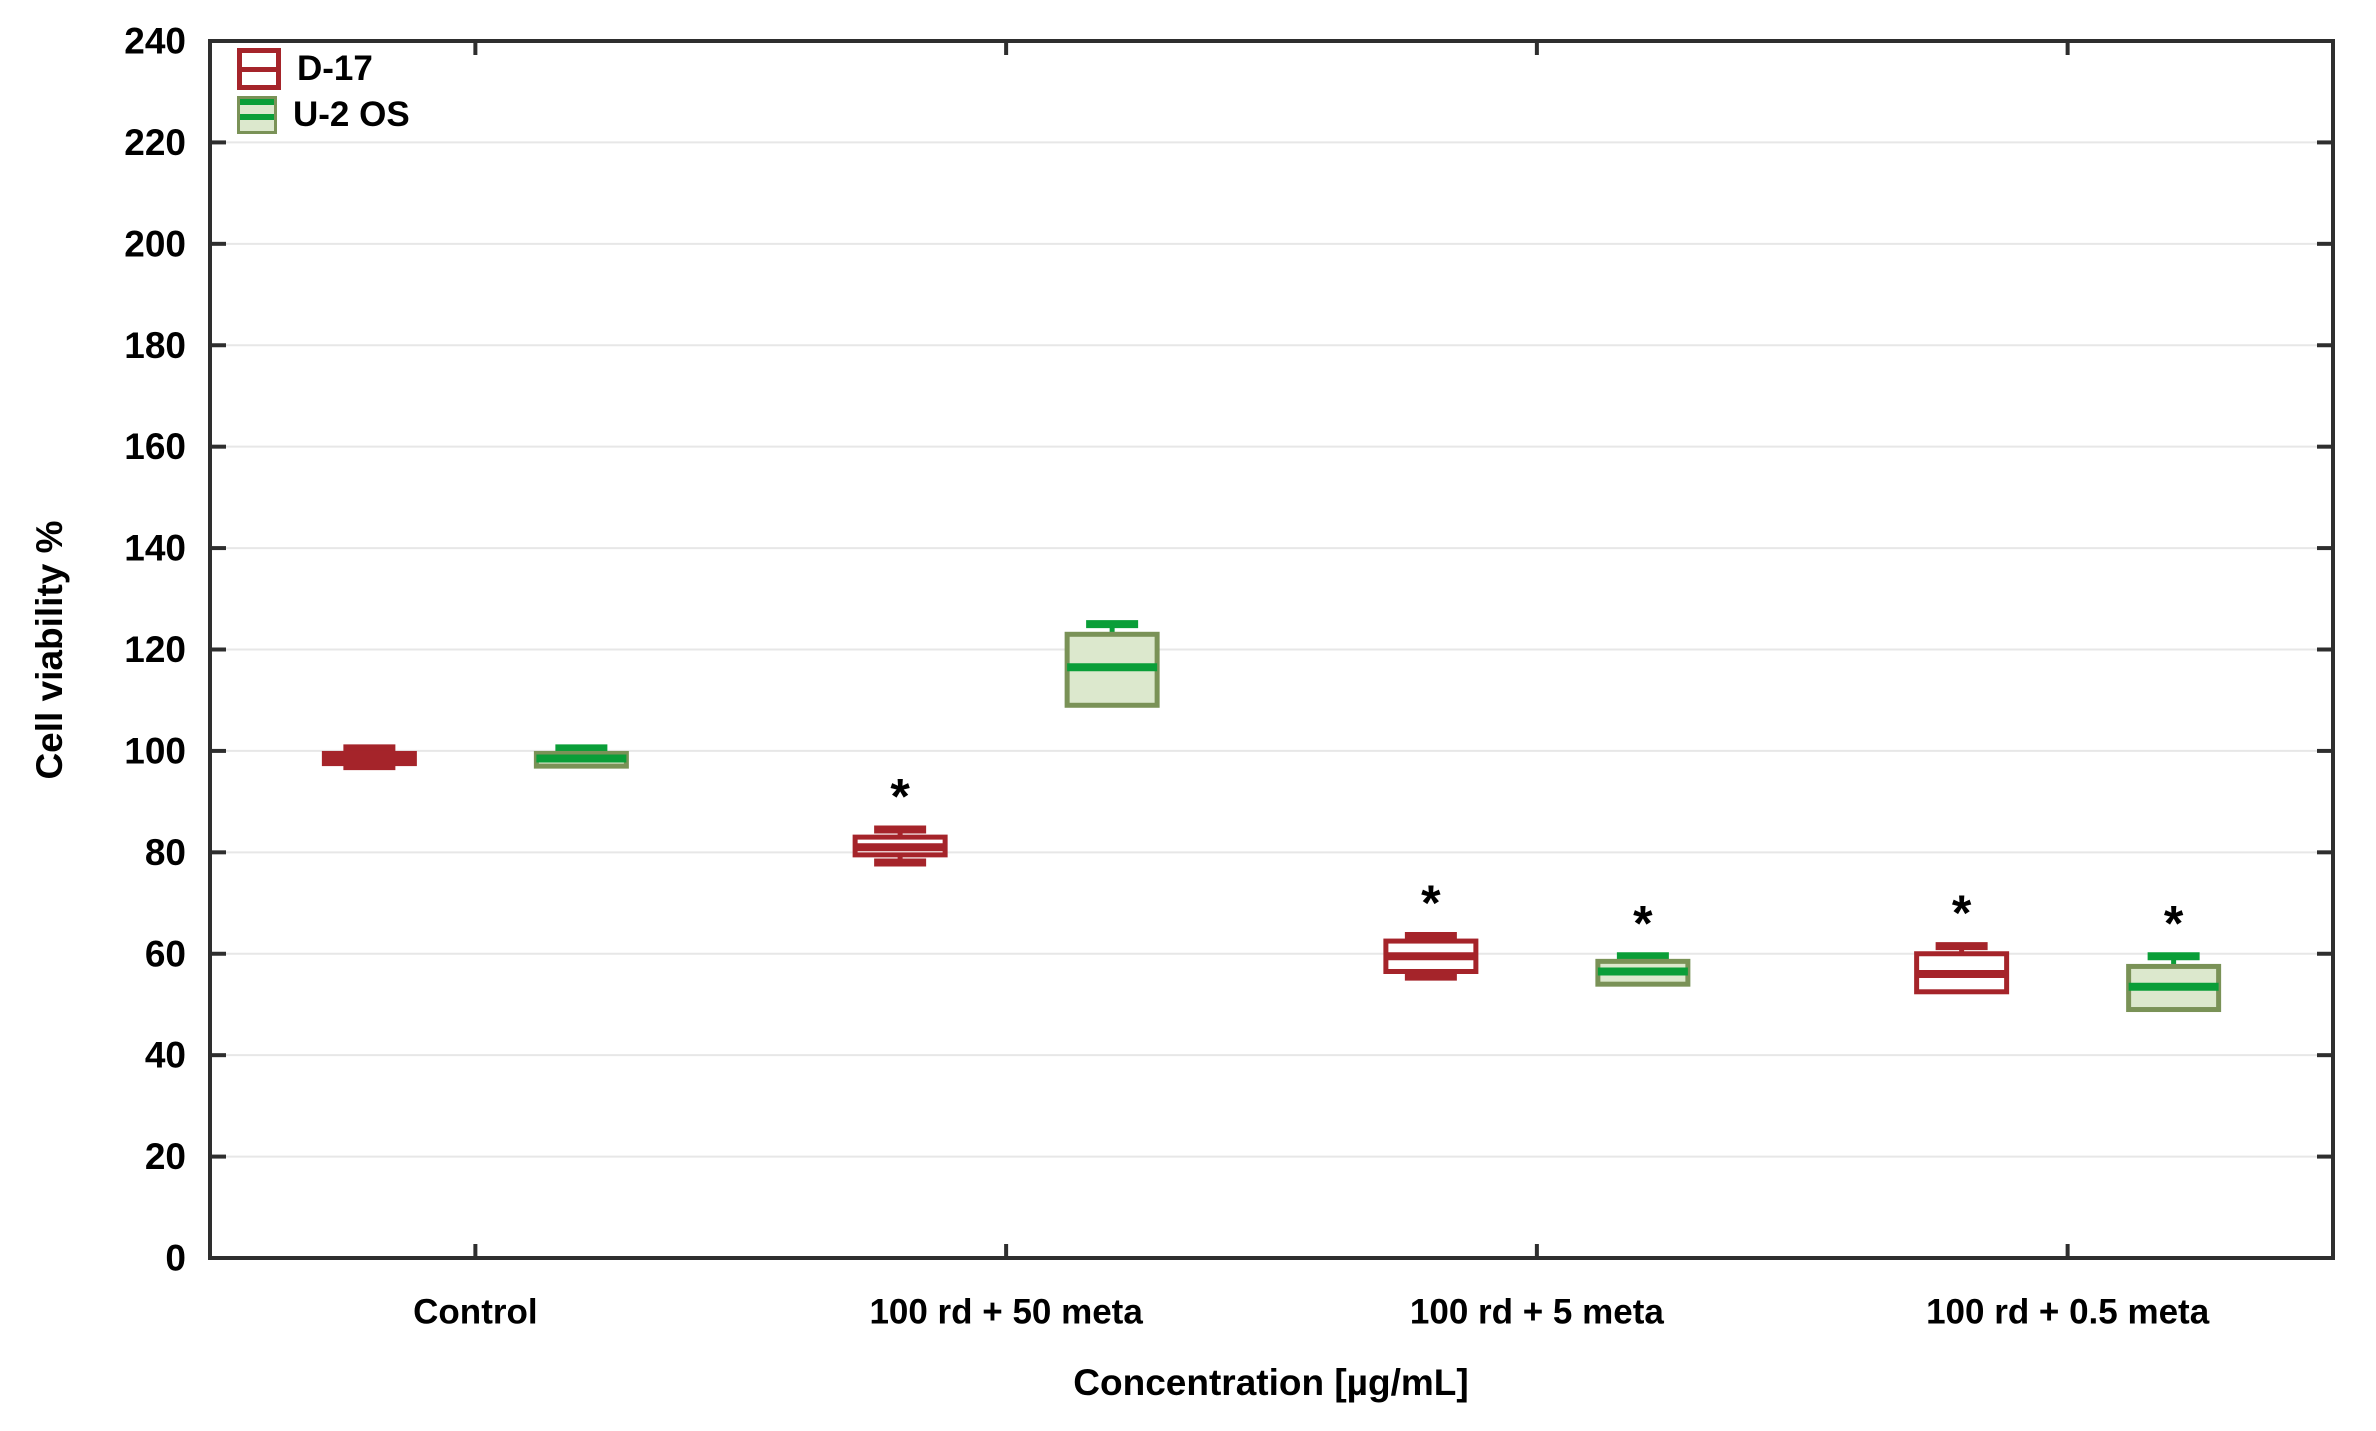  Describe the element at coordinates (49, 650) in the screenshot. I see `y-axis-title: Cell viability %` at that location.